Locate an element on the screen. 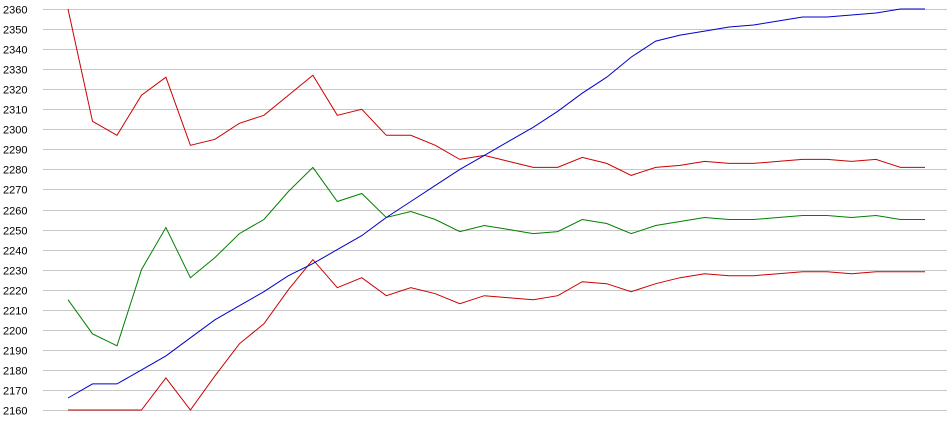 The height and width of the screenshot is (435, 950). y-tick-label: 2300 is located at coordinates (15, 131).